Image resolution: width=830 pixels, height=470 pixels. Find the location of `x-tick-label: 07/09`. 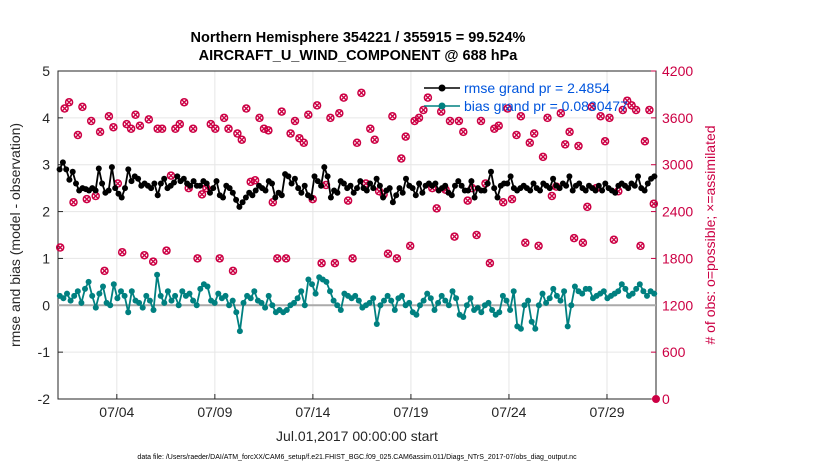

x-tick-label: 07/09 is located at coordinates (214, 412).